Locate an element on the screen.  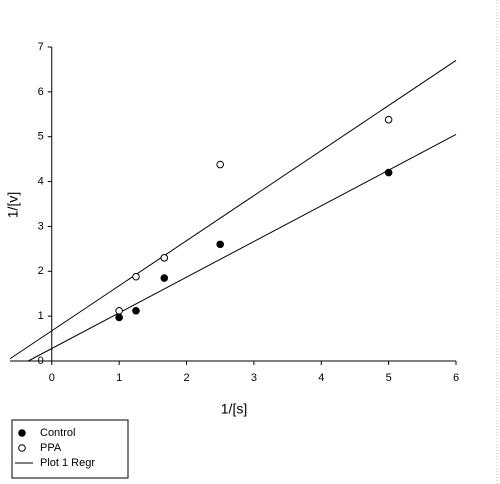
x-tick-label: 1 is located at coordinates (119, 378).